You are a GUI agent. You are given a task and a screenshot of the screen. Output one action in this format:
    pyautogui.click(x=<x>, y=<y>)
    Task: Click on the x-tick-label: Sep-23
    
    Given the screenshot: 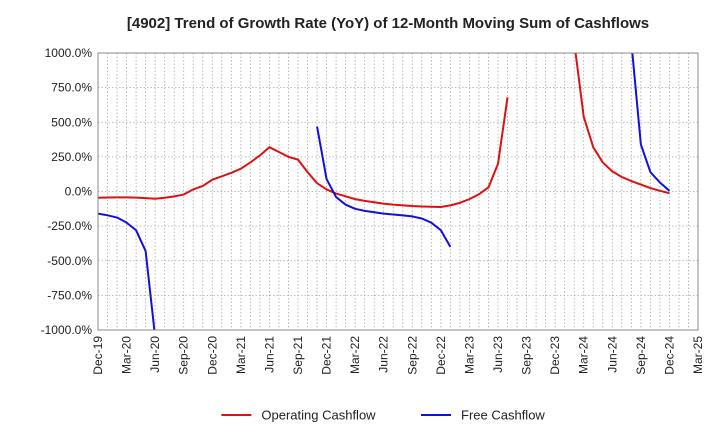 What is the action you would take?
    pyautogui.click(x=527, y=355)
    